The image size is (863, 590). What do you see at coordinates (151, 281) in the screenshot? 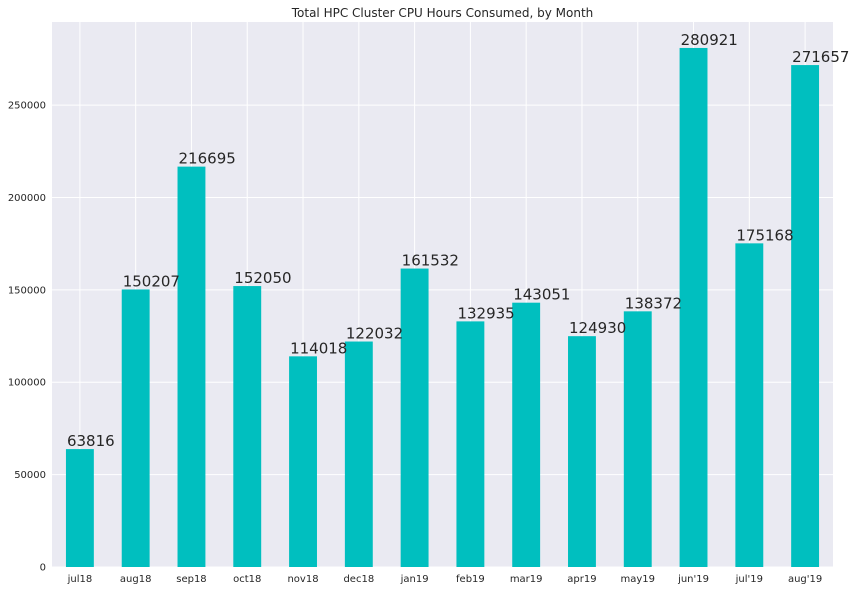
I see `data-label-aug18: 150207` at bounding box center [151, 281].